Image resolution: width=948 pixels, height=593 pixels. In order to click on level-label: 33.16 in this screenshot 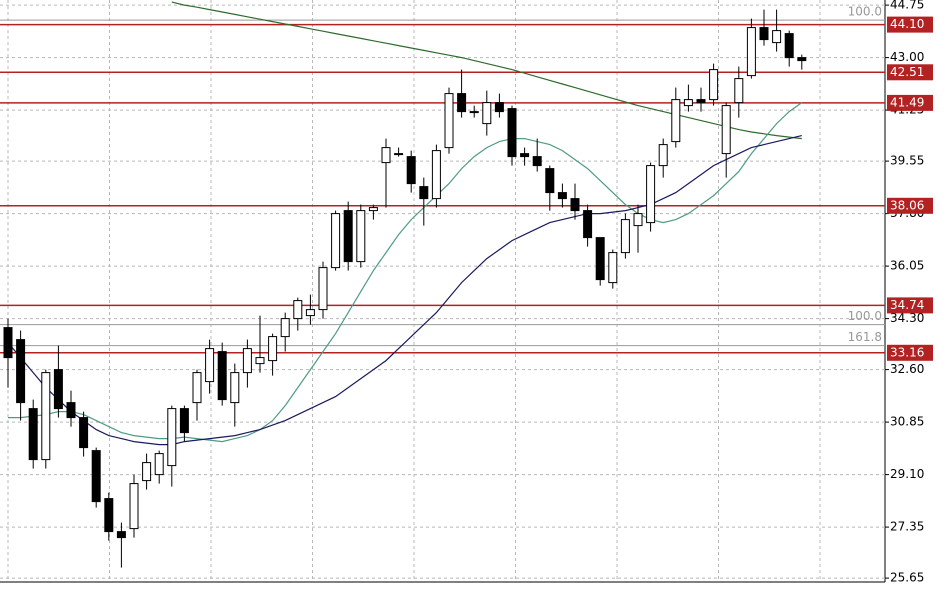, I will do `click(907, 352)`.